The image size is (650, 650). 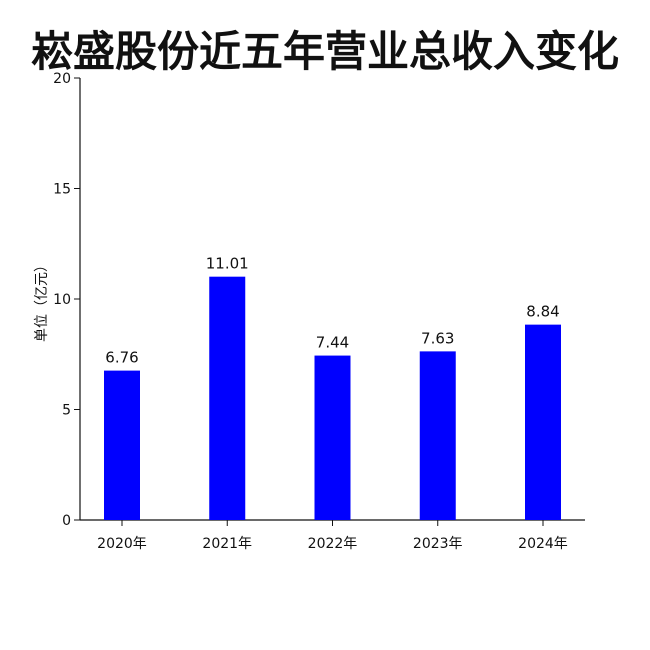 What do you see at coordinates (542, 312) in the screenshot?
I see `bar-value-label: 8.84` at bounding box center [542, 312].